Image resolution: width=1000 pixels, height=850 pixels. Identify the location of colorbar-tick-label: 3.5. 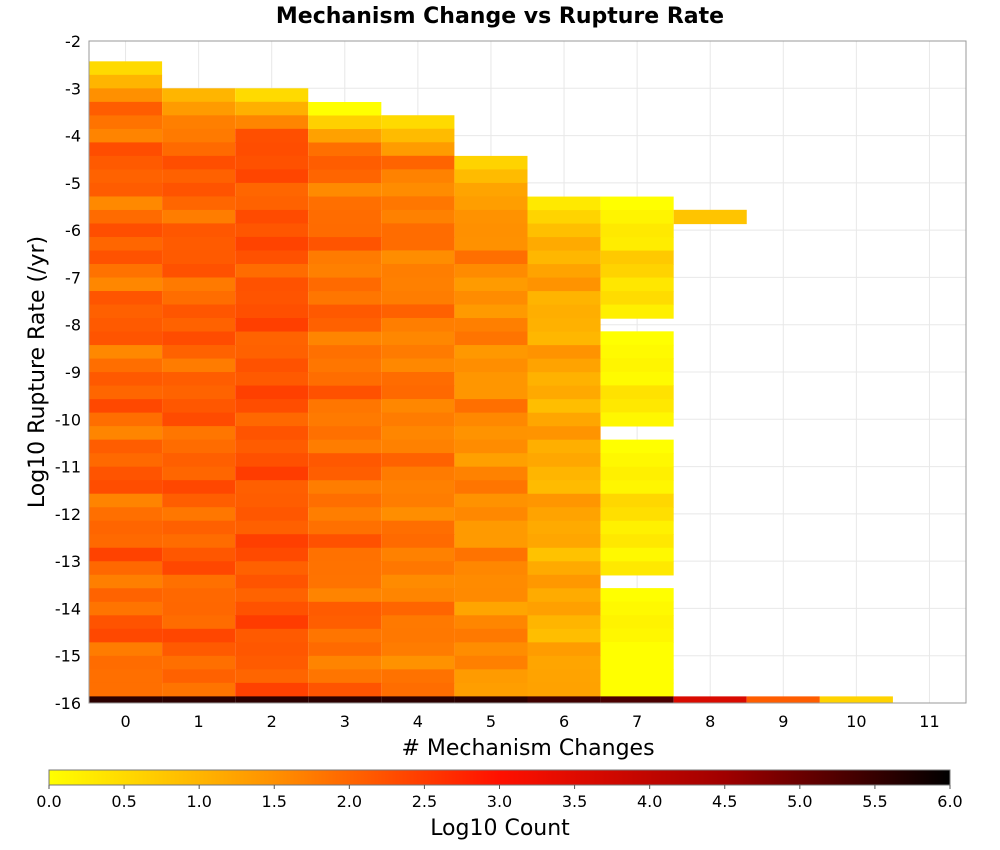
(574, 801).